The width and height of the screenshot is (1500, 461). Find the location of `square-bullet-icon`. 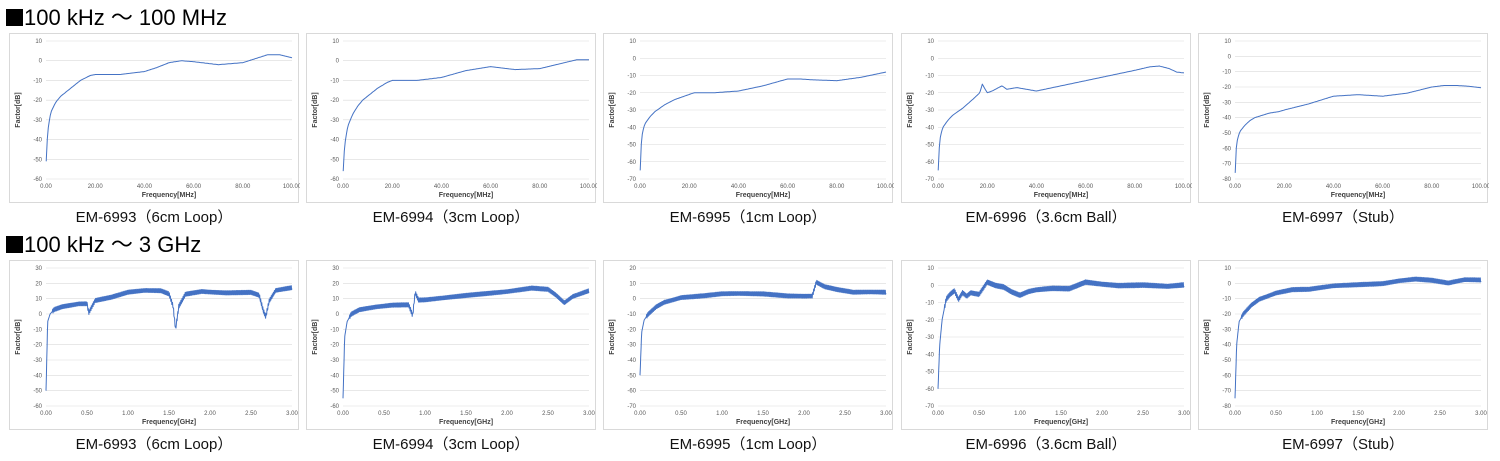

square-bullet-icon is located at coordinates (14, 17).